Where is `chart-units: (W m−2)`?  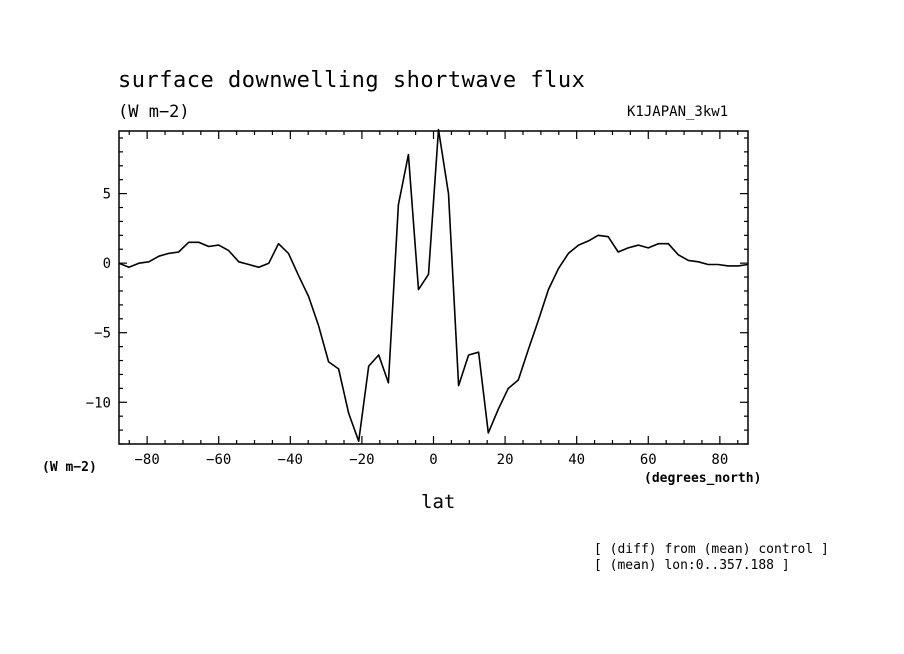 chart-units: (W m−2) is located at coordinates (154, 112).